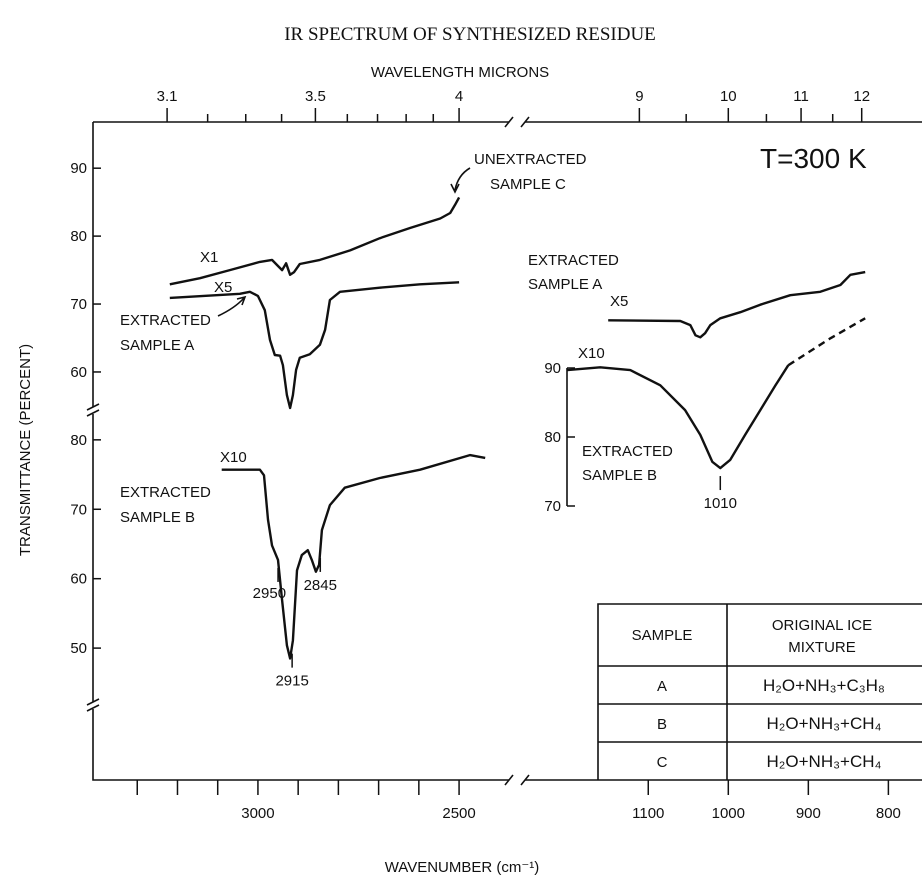 This screenshot has height=880, width=923. Describe the element at coordinates (530, 159) in the screenshot. I see `curve-label: UNEXTRACTED` at that location.